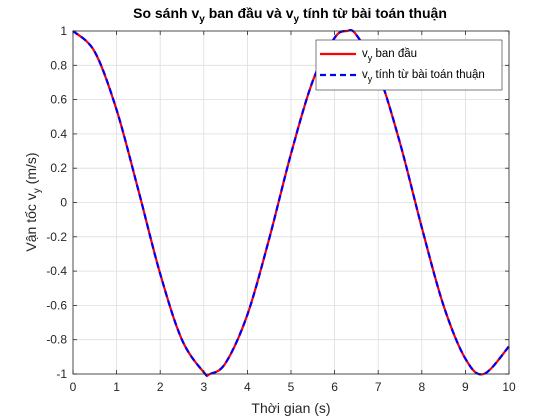 This screenshot has height=420, width=560. What do you see at coordinates (58, 134) in the screenshot?
I see `y-tick-label: 0.4` at bounding box center [58, 134].